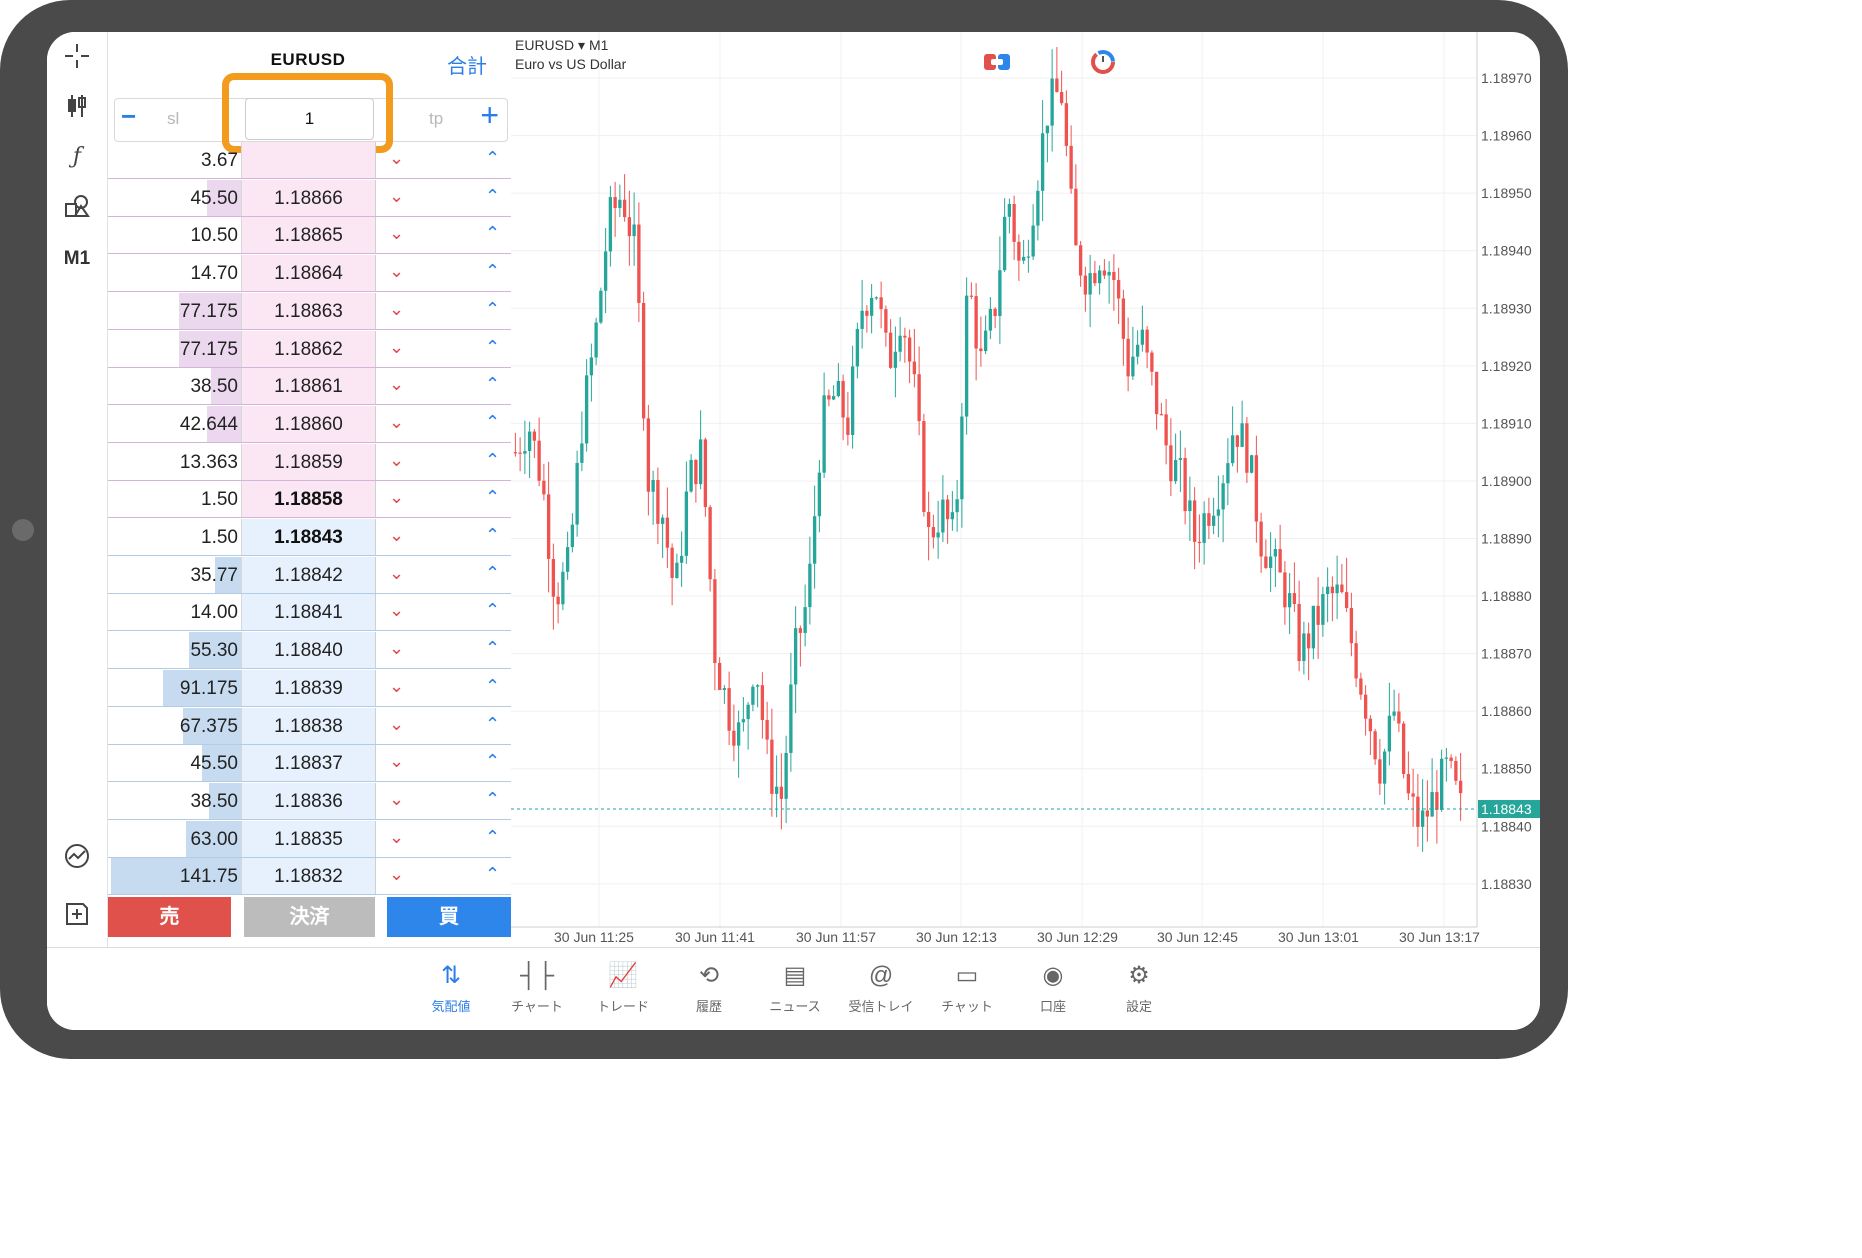 This screenshot has width=1862, height=1258. Describe the element at coordinates (77, 107) in the screenshot. I see `candlestick-type-icon` at that location.